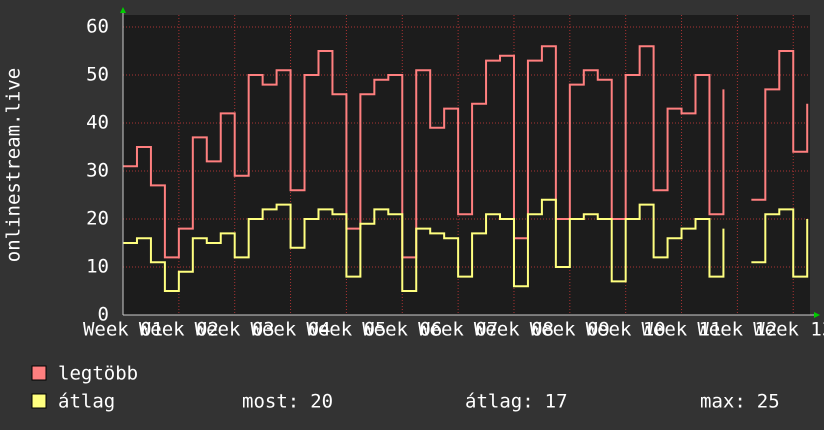  What do you see at coordinates (123, 330) in the screenshot?
I see `x-tick-label: Week 01` at bounding box center [123, 330].